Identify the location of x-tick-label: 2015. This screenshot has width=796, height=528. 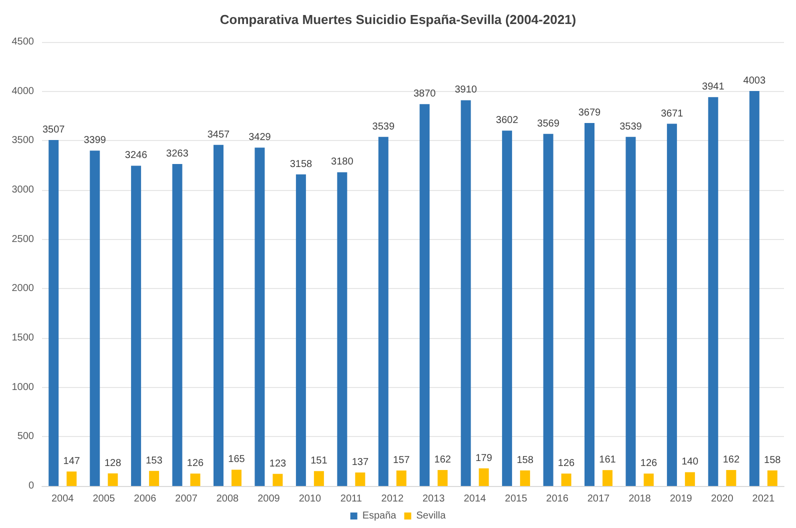
(516, 499).